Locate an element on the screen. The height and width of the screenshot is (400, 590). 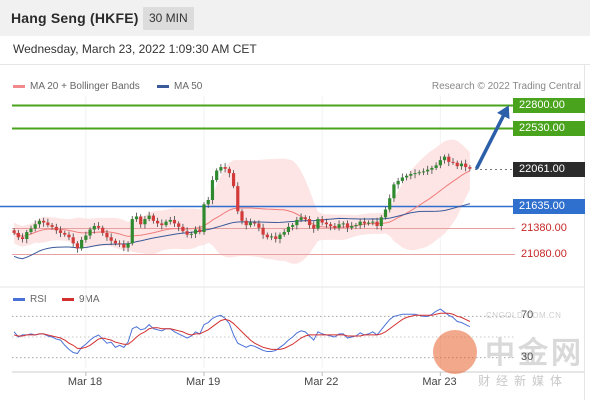
legend-rsi: RSI is located at coordinates (30, 299).